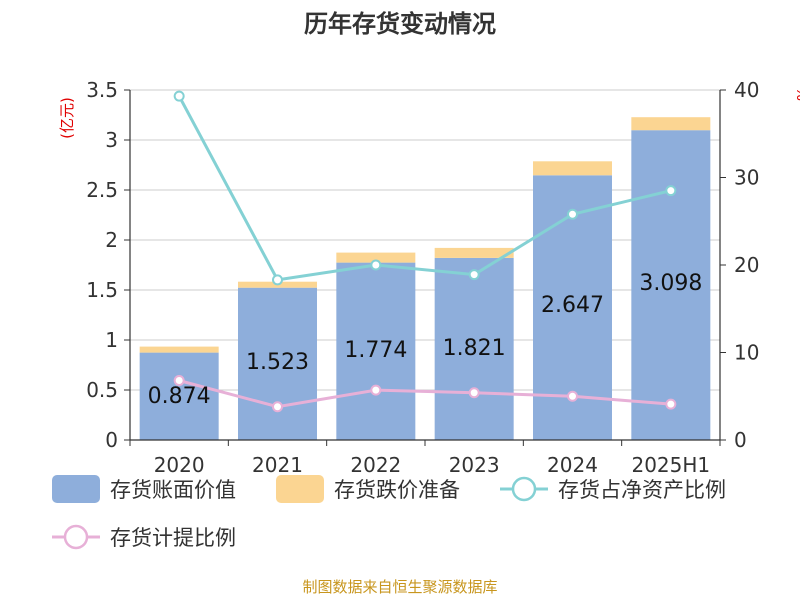 This screenshot has width=800, height=600. Describe the element at coordinates (424, 394) in the screenshot. I see `line-provision-ratio` at that location.